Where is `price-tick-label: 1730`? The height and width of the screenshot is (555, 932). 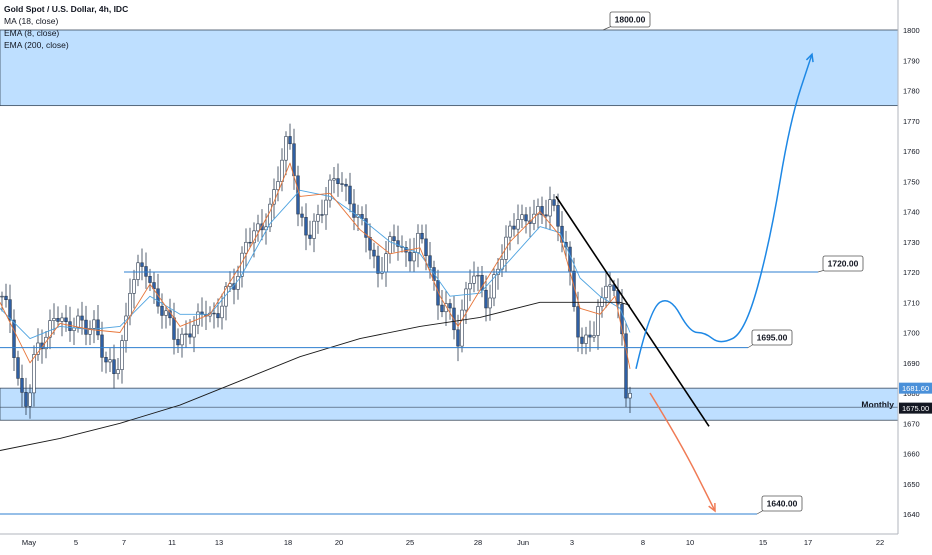
price-tick-label: 1730 is located at coordinates (911, 242).